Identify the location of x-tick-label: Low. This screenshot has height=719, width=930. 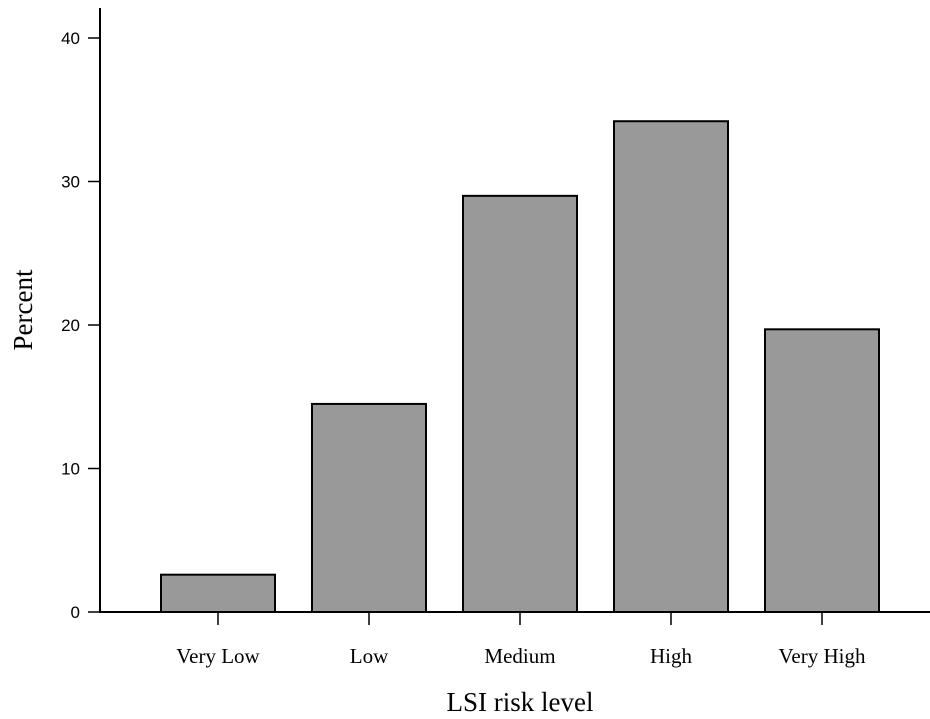
(369, 656).